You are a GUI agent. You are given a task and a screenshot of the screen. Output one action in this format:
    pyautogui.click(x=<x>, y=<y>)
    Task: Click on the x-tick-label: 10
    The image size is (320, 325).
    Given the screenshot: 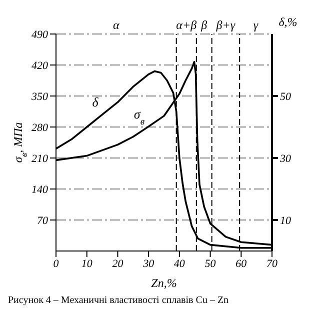 What is the action you would take?
    pyautogui.click(x=87, y=264)
    